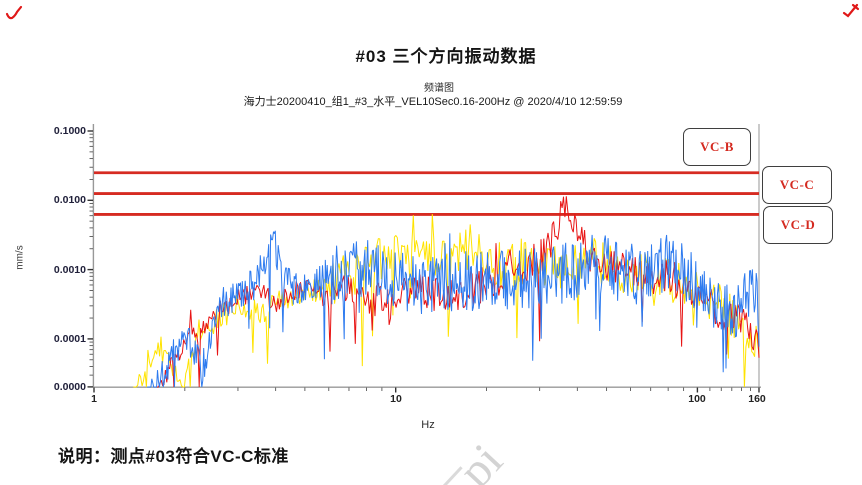  What do you see at coordinates (396, 399) in the screenshot?
I see `x-tick-label: 10` at bounding box center [396, 399].